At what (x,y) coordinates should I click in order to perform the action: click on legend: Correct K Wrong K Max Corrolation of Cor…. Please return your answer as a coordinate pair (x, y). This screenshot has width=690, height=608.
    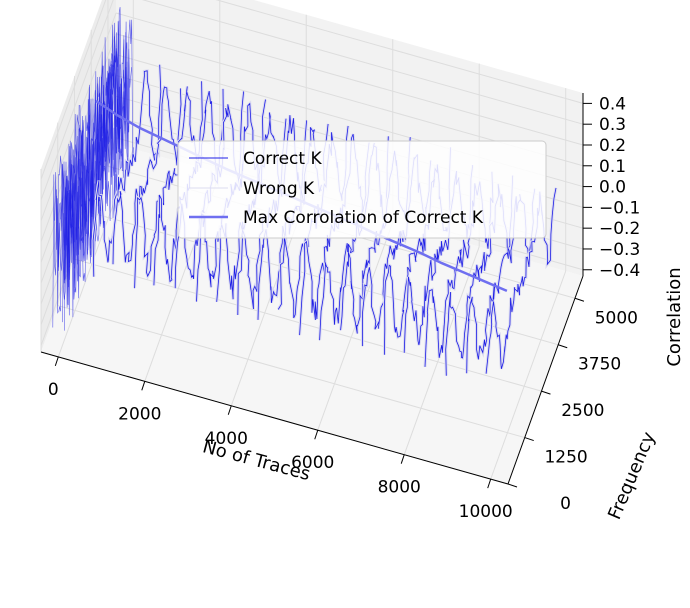
    Looking at the image, I should click on (362, 189).